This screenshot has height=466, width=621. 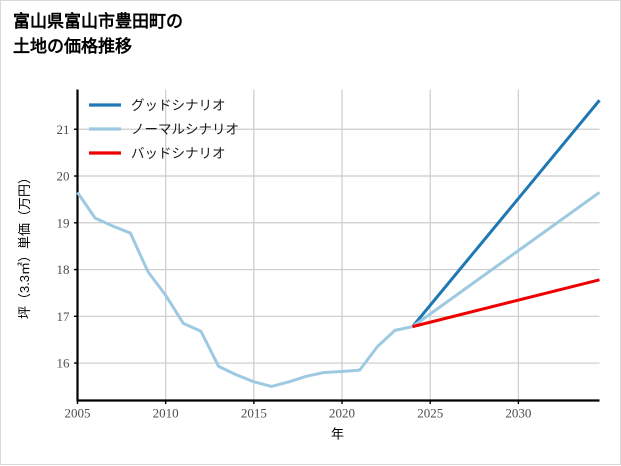 I want to click on y-tick-label: 18, so click(x=63, y=269).